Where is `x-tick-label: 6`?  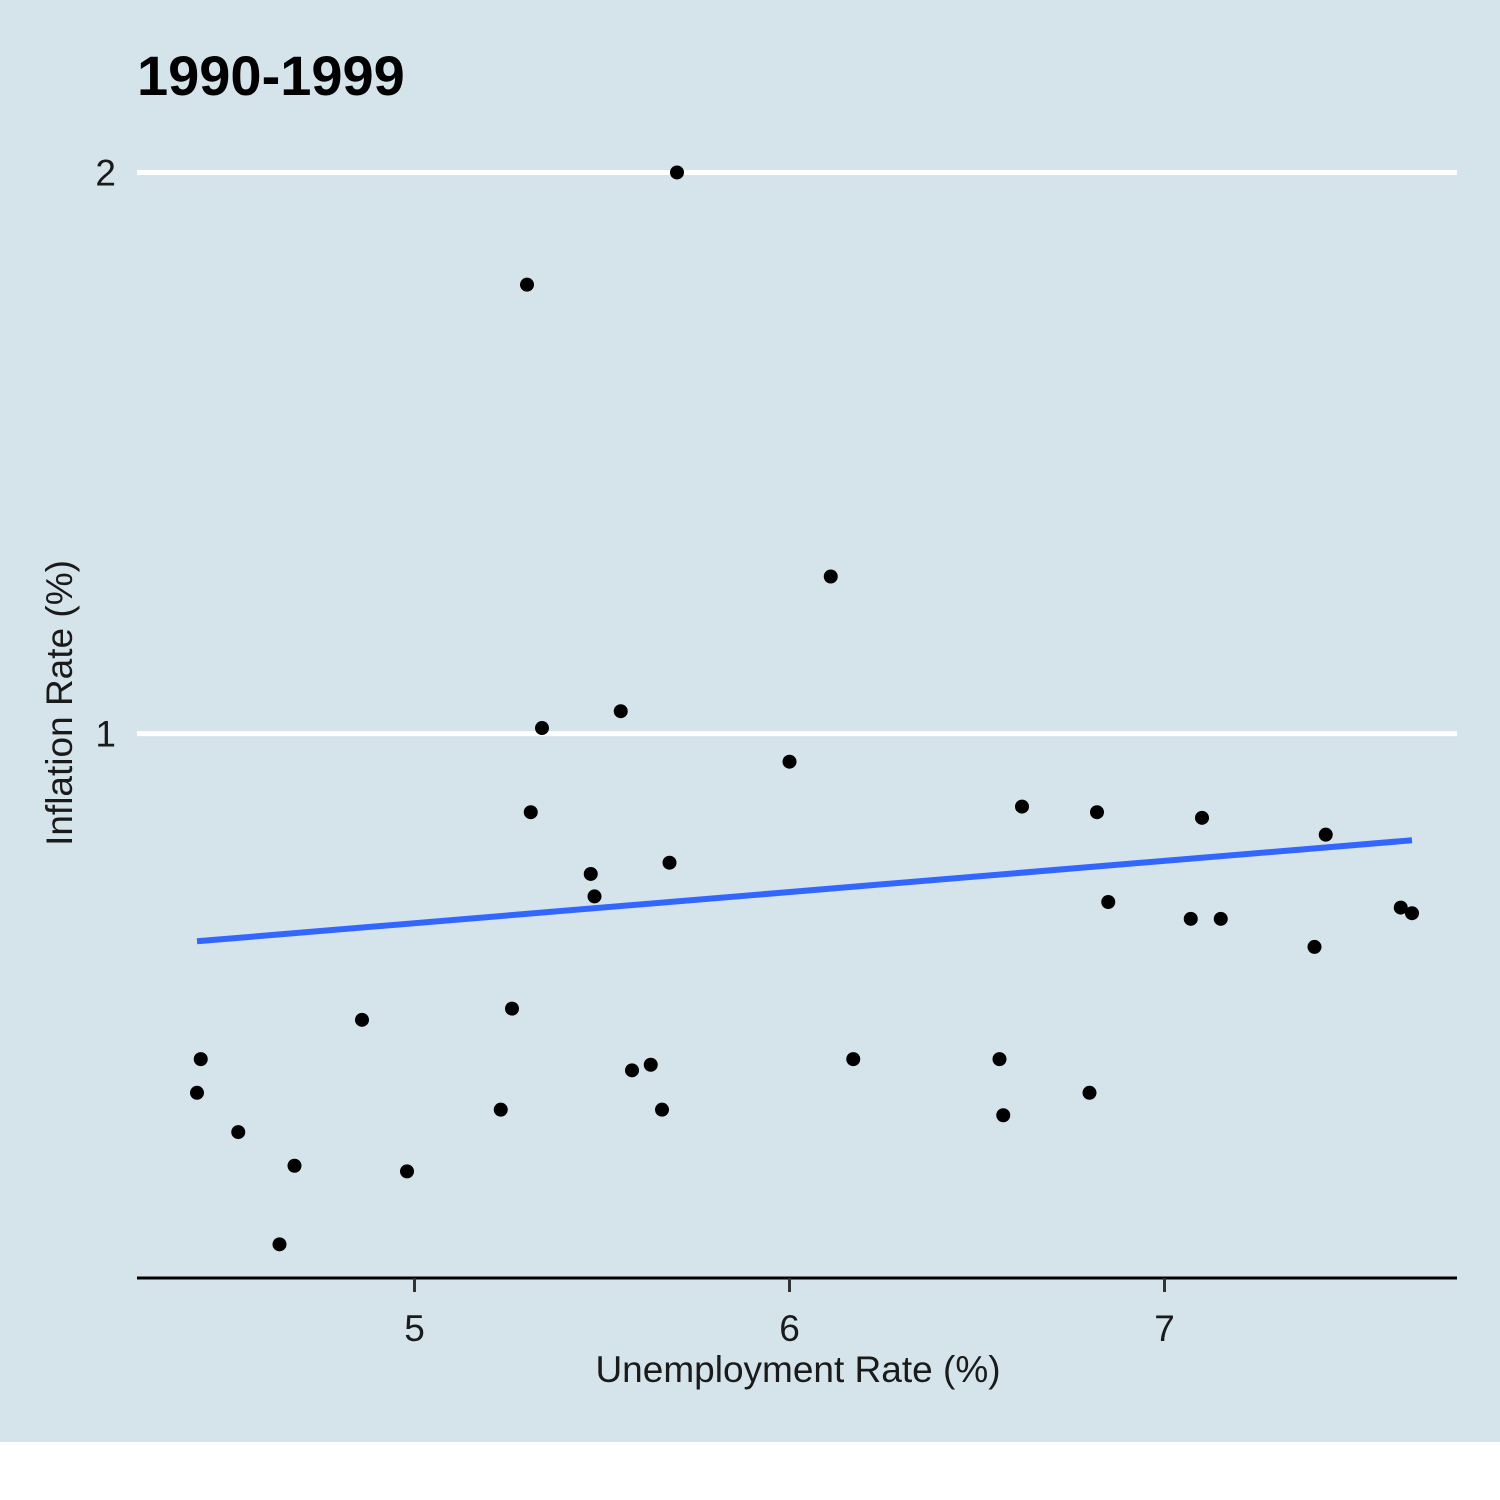 x-tick-label: 6 is located at coordinates (789, 1328).